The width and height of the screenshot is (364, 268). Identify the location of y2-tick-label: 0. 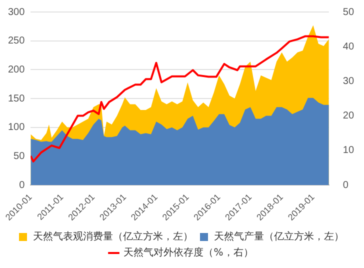
(345, 185).